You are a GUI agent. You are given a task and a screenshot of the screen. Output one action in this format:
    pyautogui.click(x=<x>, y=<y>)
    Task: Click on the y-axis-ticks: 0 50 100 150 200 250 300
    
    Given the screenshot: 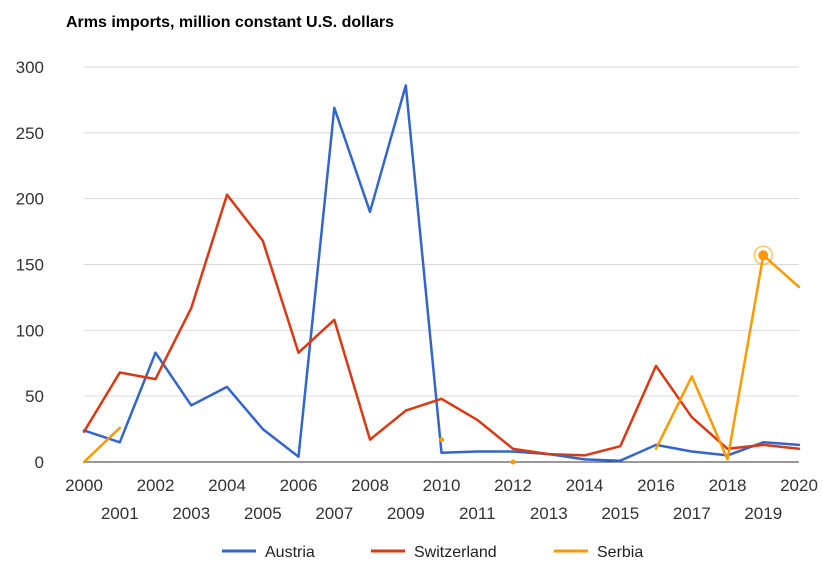 What is the action you would take?
    pyautogui.click(x=30, y=265)
    